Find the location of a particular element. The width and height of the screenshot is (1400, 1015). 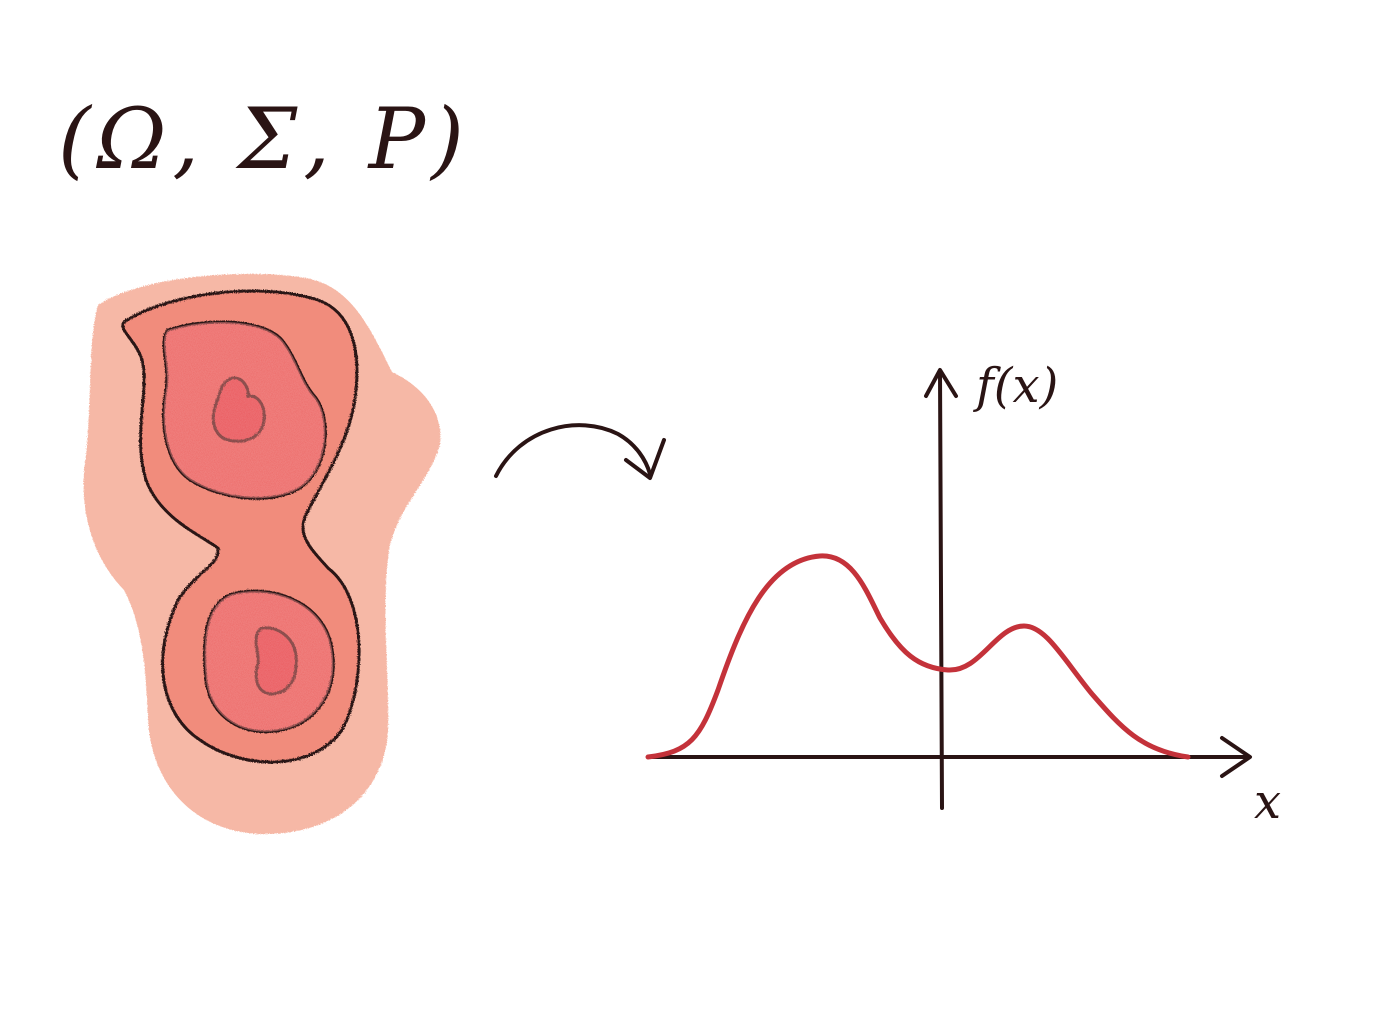

blob-texture is located at coordinates (248, 526).